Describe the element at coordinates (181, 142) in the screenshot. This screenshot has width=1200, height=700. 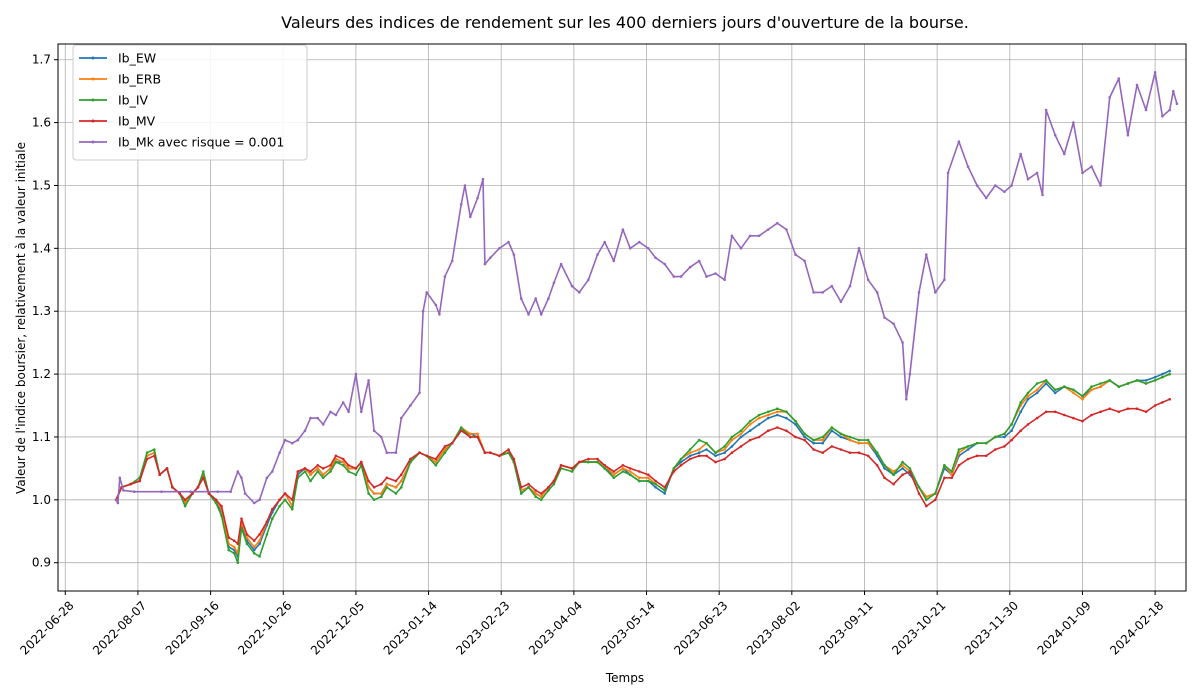
I see `legend-item: Ib_Mk avec risque = 0.001` at that location.